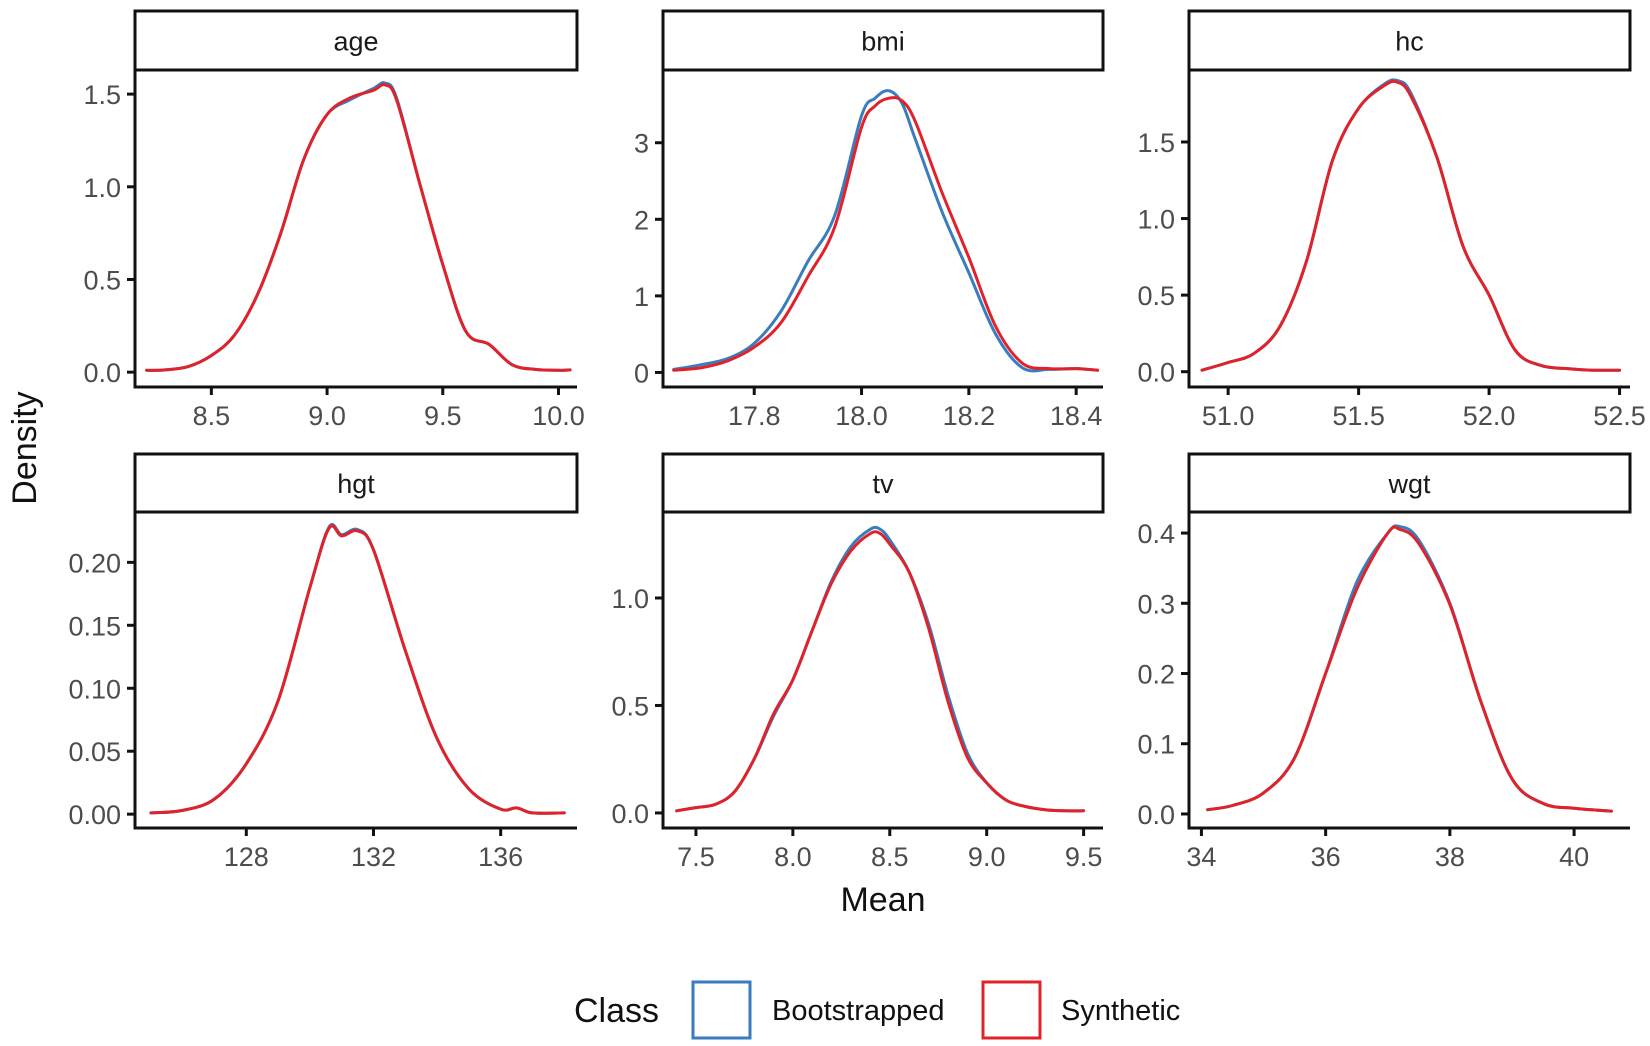 This screenshot has width=1650, height=1046. I want to click on density-line-bootstrapped-hgt, so click(357, 669).